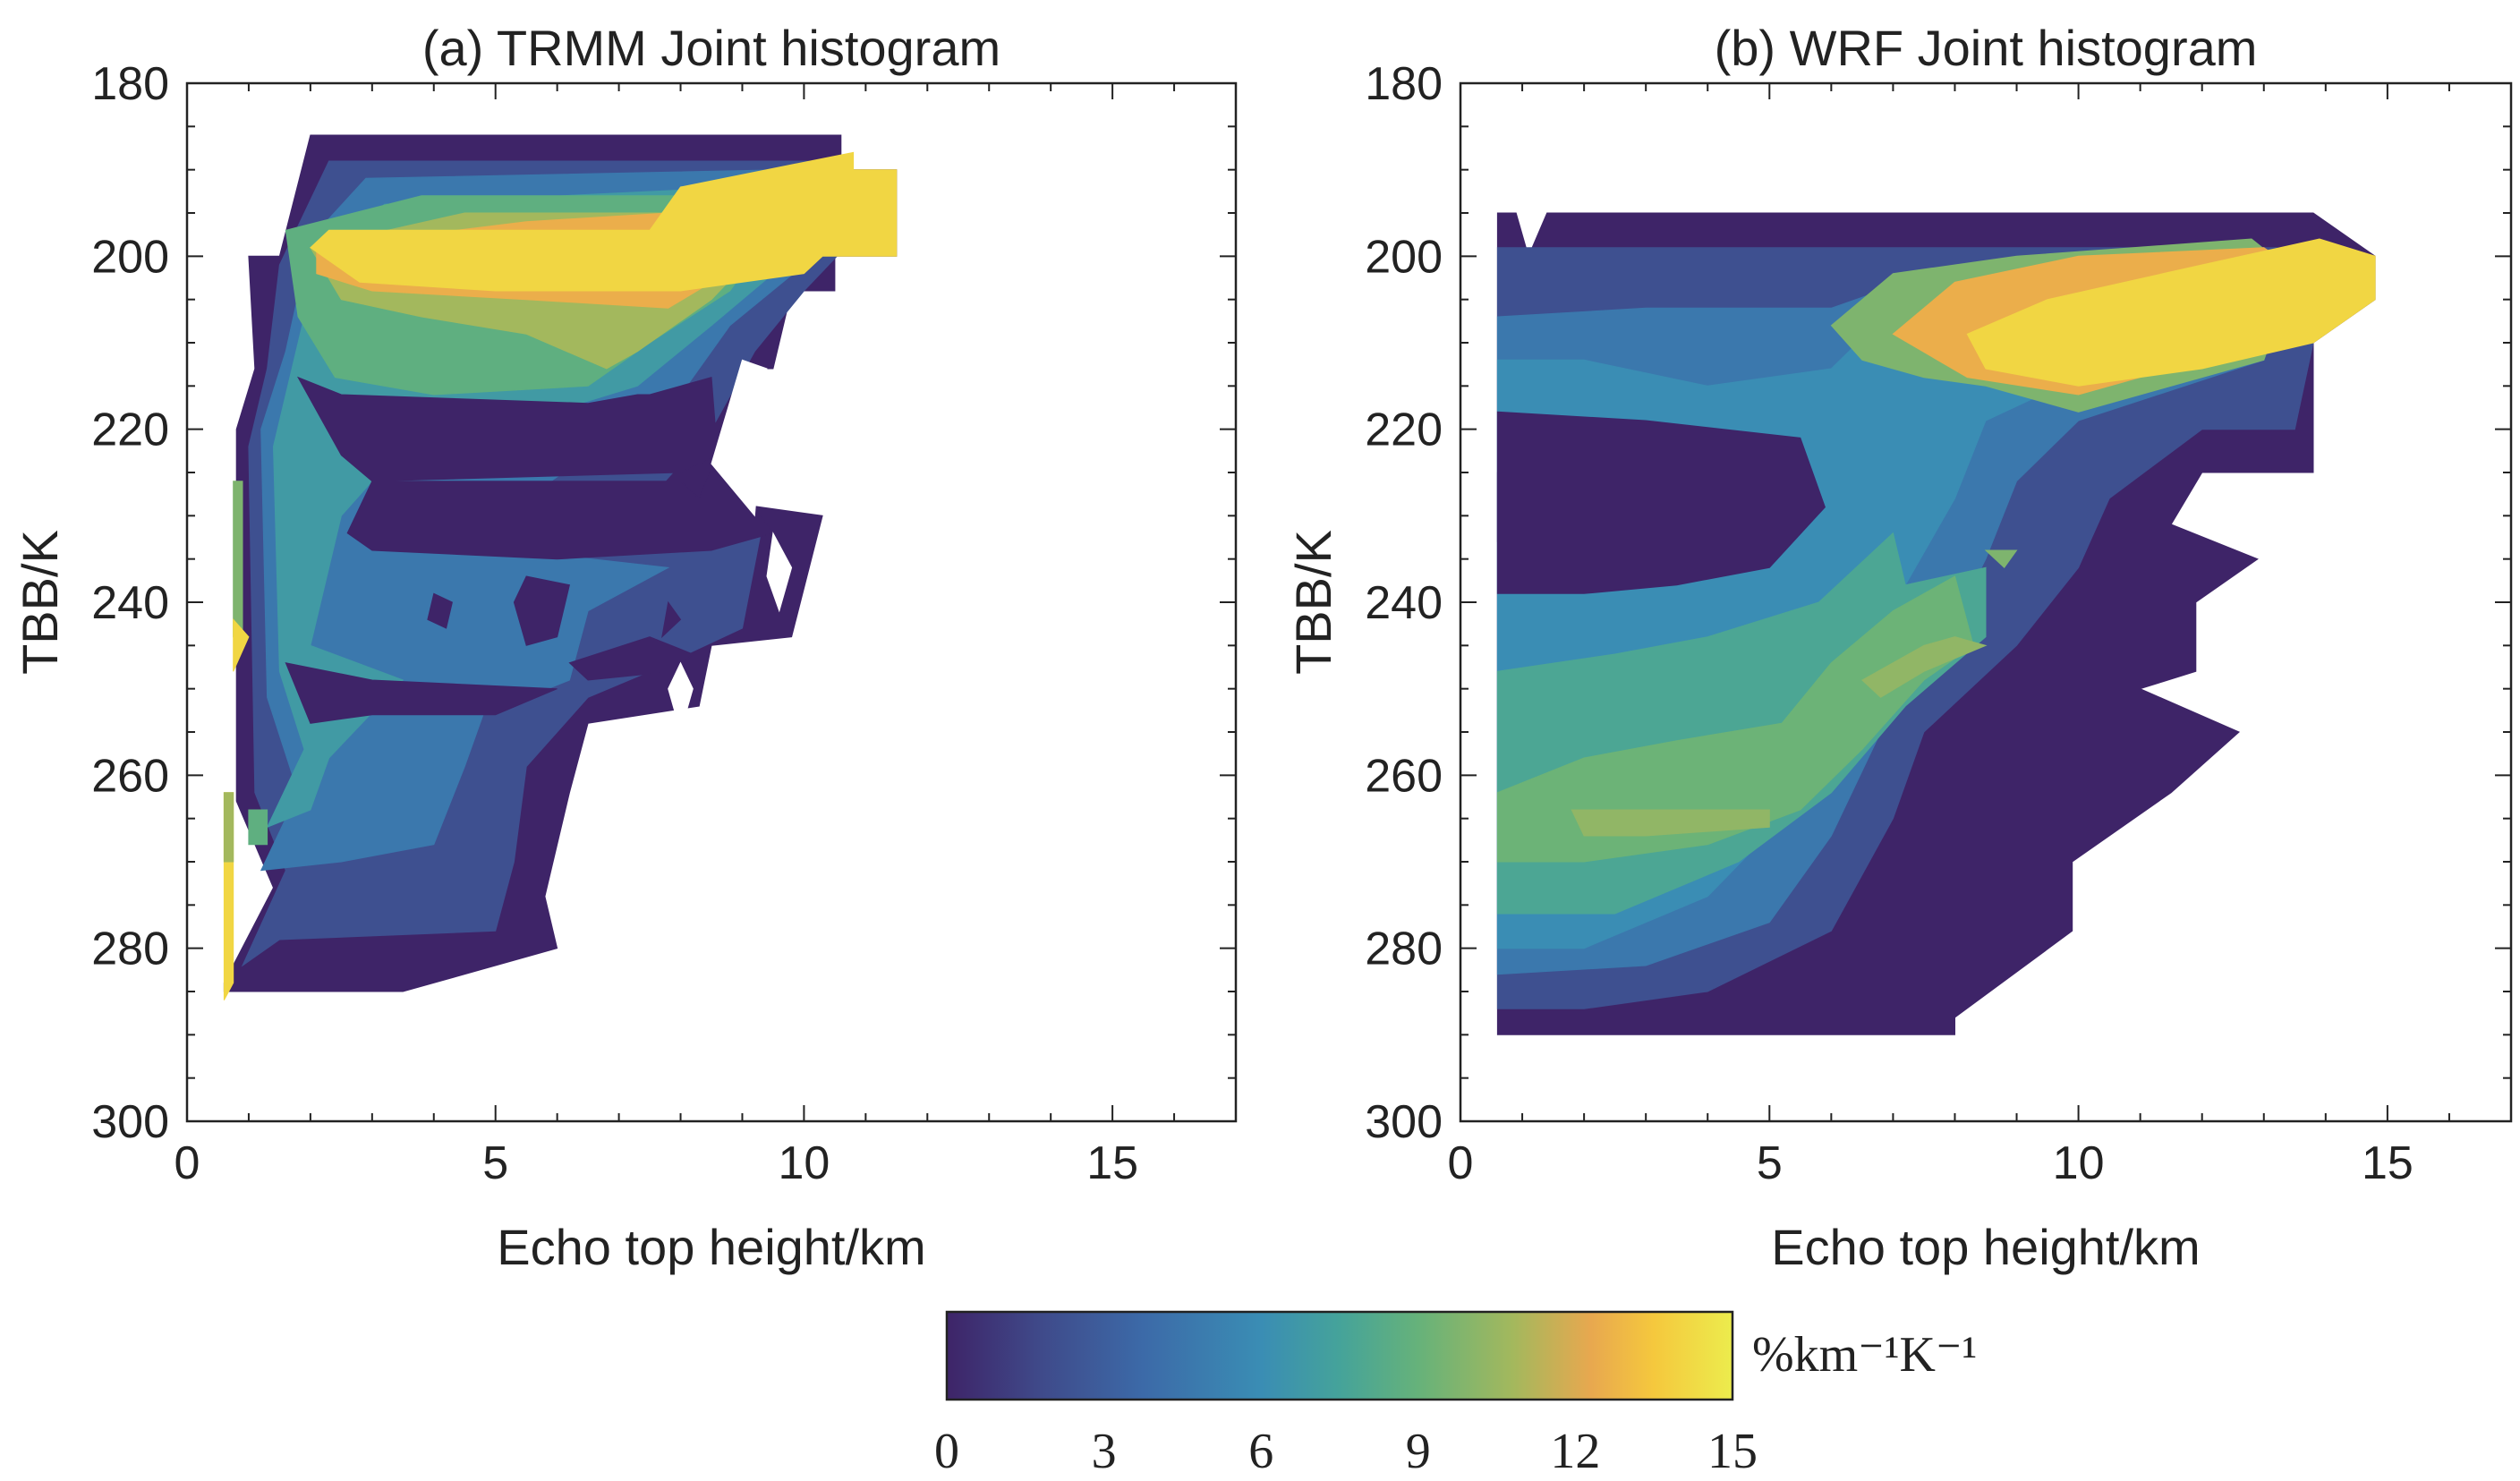 This screenshot has width=2520, height=1481. What do you see at coordinates (495, 1163) in the screenshot?
I see `x-tick-label-trmm: 5` at bounding box center [495, 1163].